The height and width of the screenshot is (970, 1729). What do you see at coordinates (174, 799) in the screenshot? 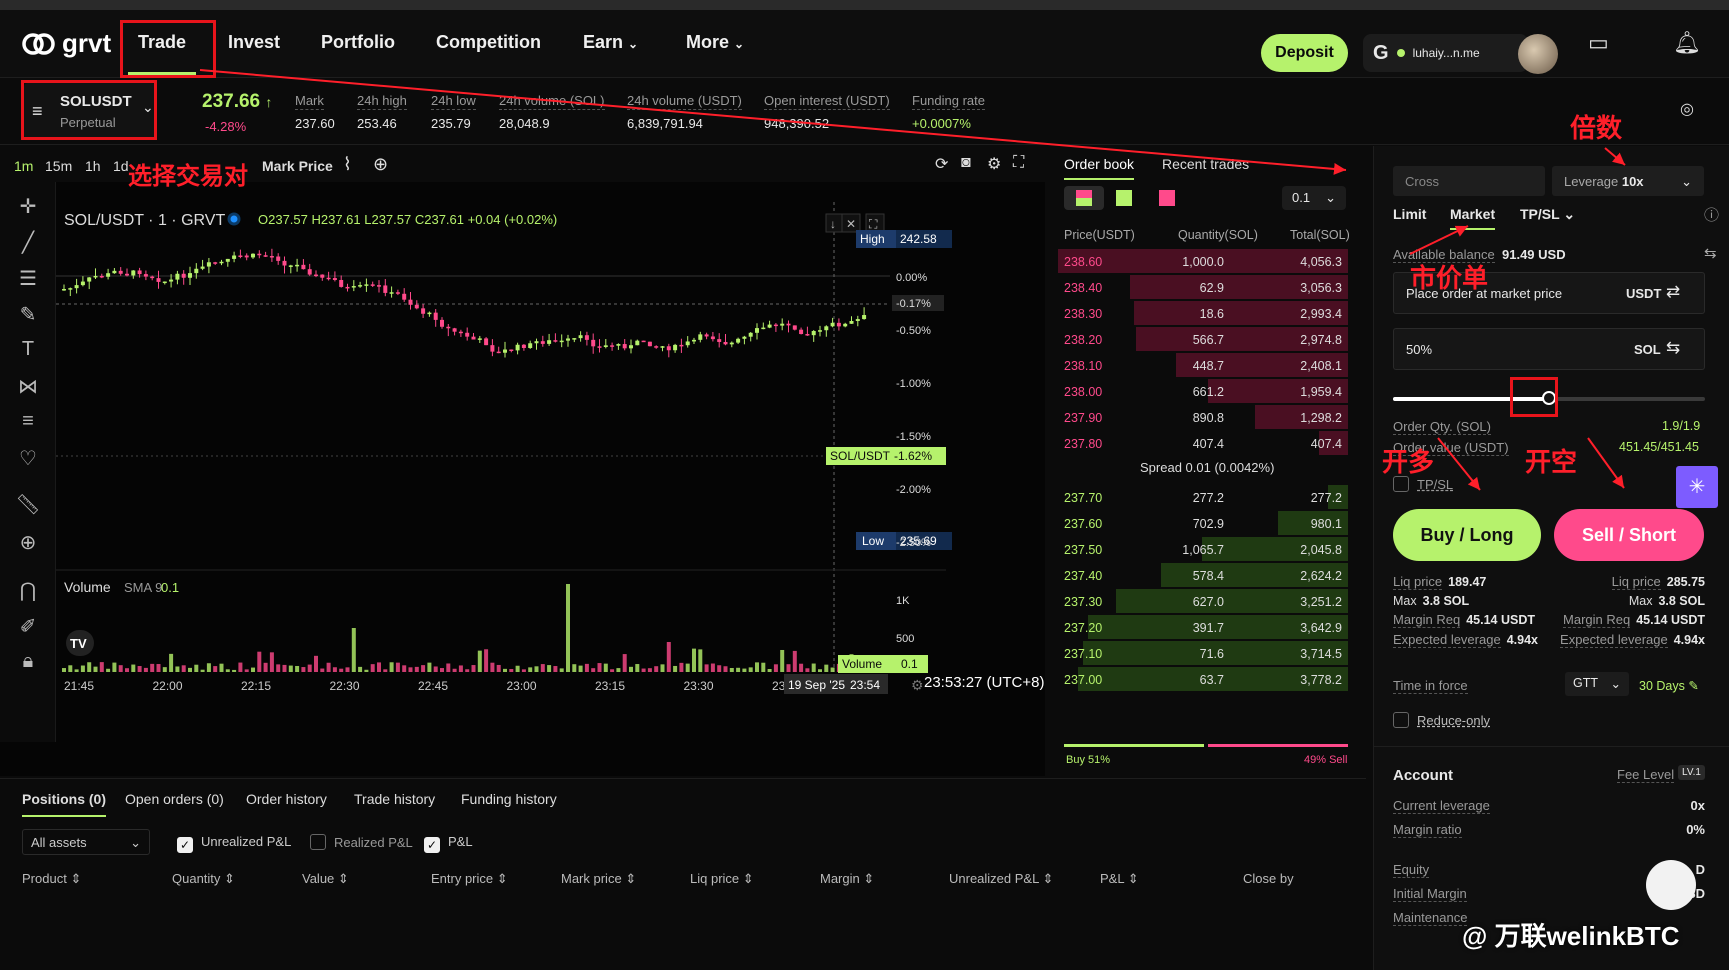
I see `tab-open-orders: Open orders (0)` at bounding box center [174, 799].